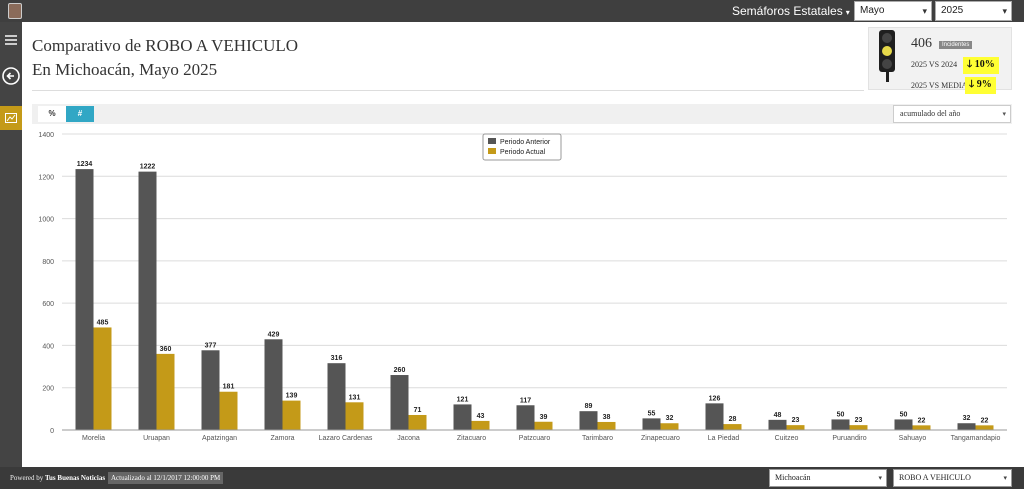 The height and width of the screenshot is (489, 1024). What do you see at coordinates (52, 114) in the screenshot?
I see `percent-toggle-button: %` at bounding box center [52, 114].